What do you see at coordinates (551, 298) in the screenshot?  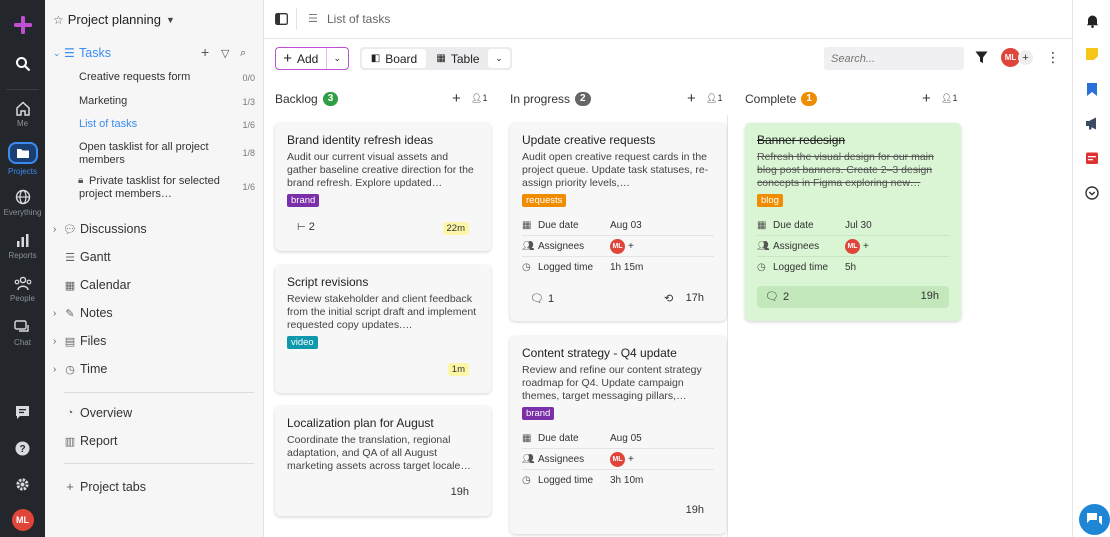 I see `comment-value: 1` at bounding box center [551, 298].